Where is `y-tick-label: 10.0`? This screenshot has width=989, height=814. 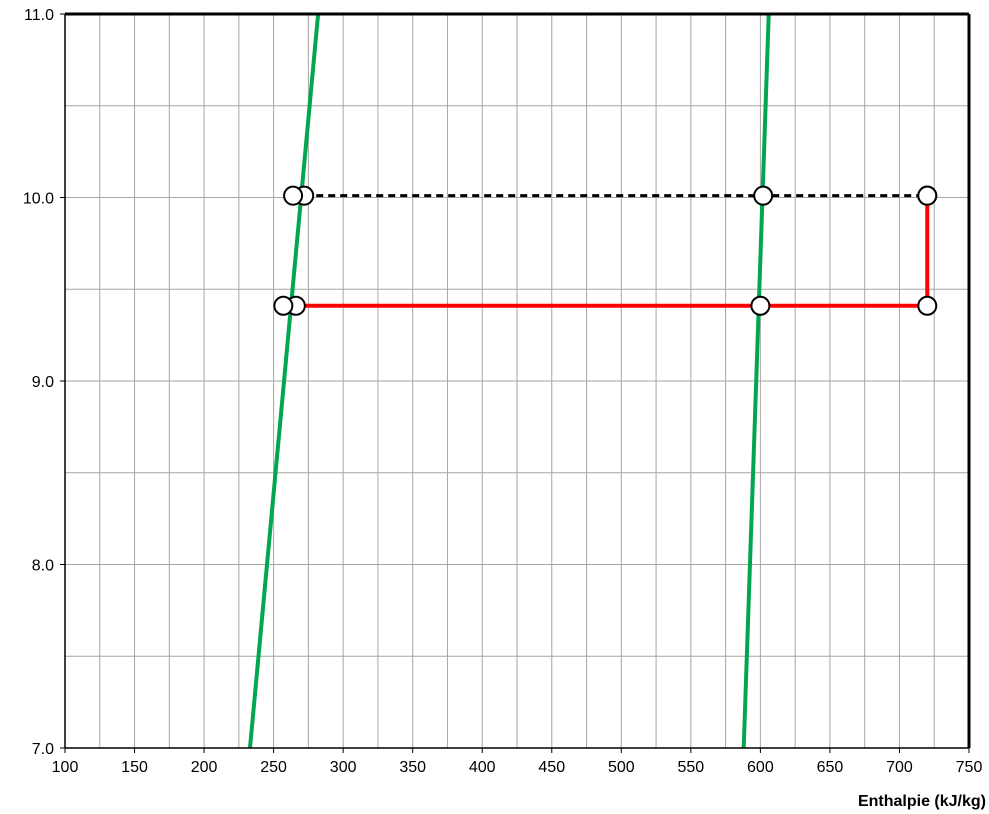 y-tick-label: 10.0 is located at coordinates (38, 199).